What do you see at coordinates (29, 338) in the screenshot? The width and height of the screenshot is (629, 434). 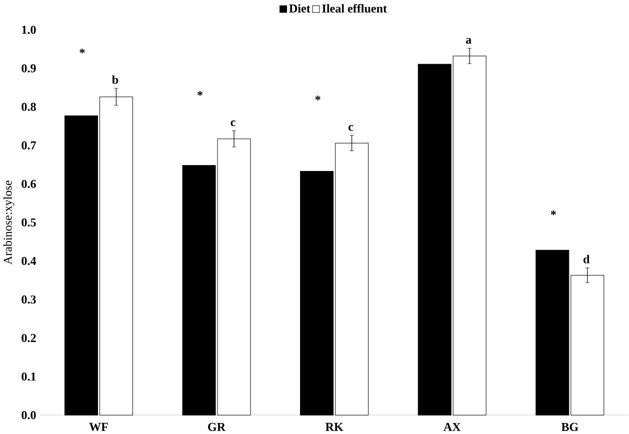 I see `y-tick-label: 0.2` at bounding box center [29, 338].